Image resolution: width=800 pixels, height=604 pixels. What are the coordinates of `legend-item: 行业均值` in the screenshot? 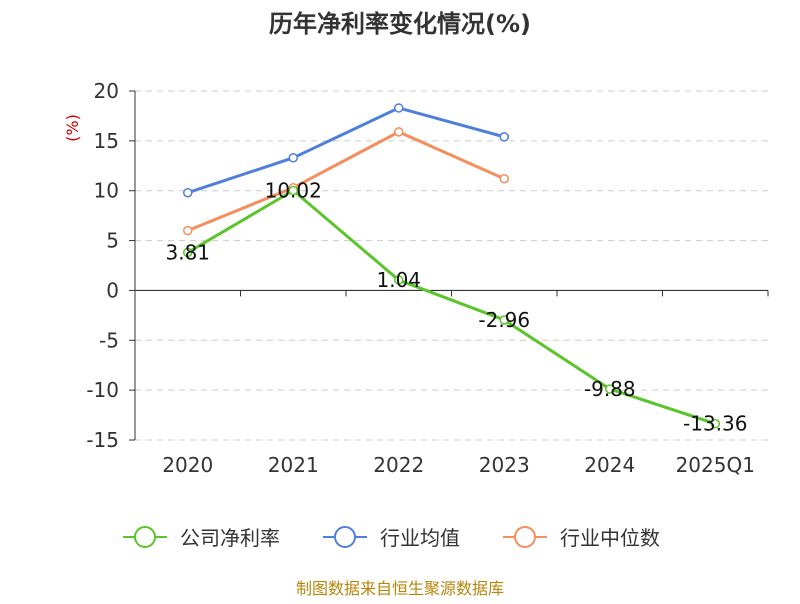 It's located at (391, 538).